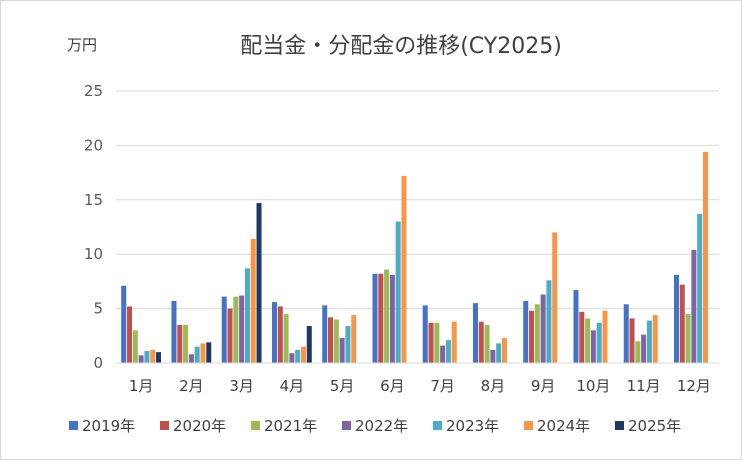 The height and width of the screenshot is (460, 742). I want to click on legend: 2019年 2020年 2021年 2022年 2023年 2024年 2025年, so click(375, 426).